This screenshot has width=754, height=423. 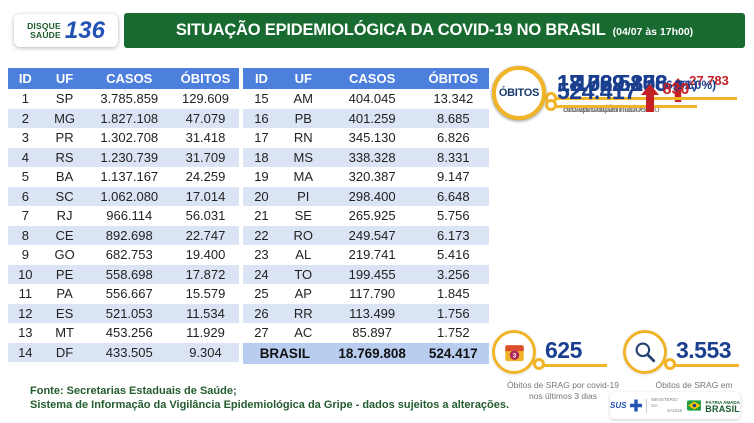 I want to click on em-acompanhamento-label: em acompanhamento, so click(x=611, y=109).